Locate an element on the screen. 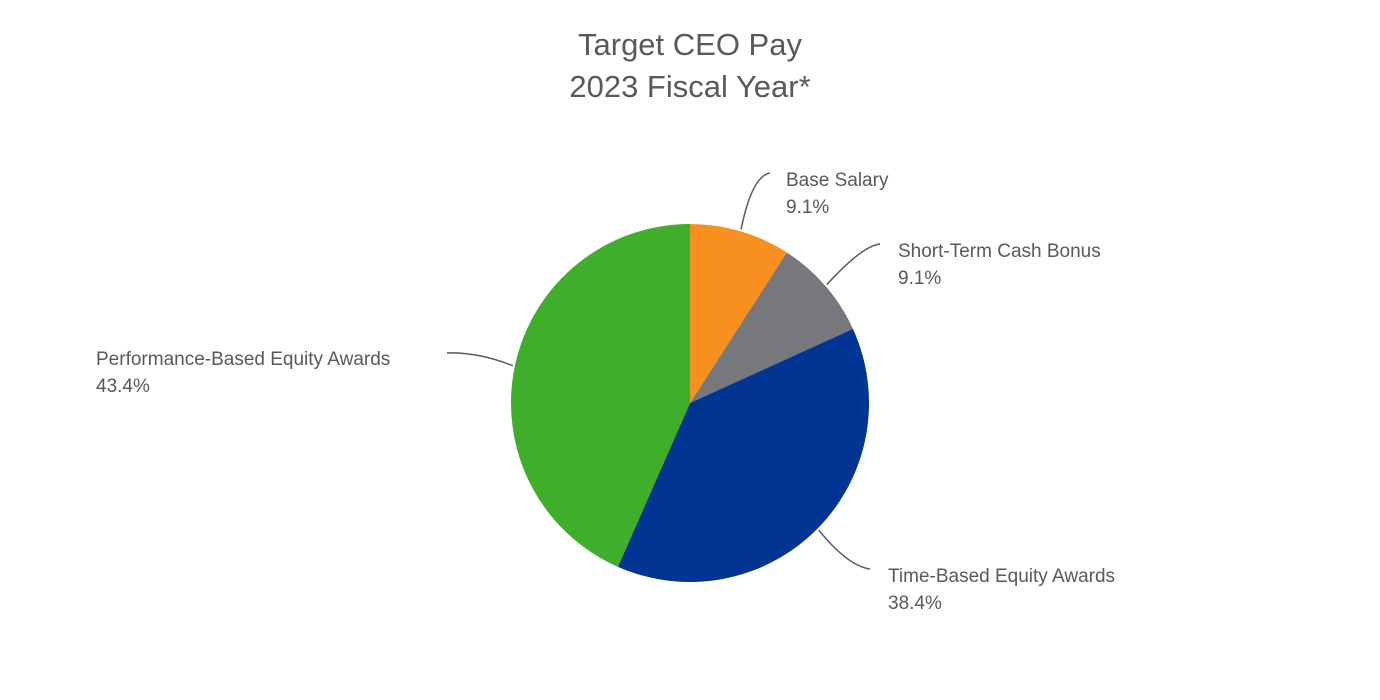 This screenshot has width=1380, height=700. slice-category-label: Short-Term Cash Bonus is located at coordinates (999, 251).